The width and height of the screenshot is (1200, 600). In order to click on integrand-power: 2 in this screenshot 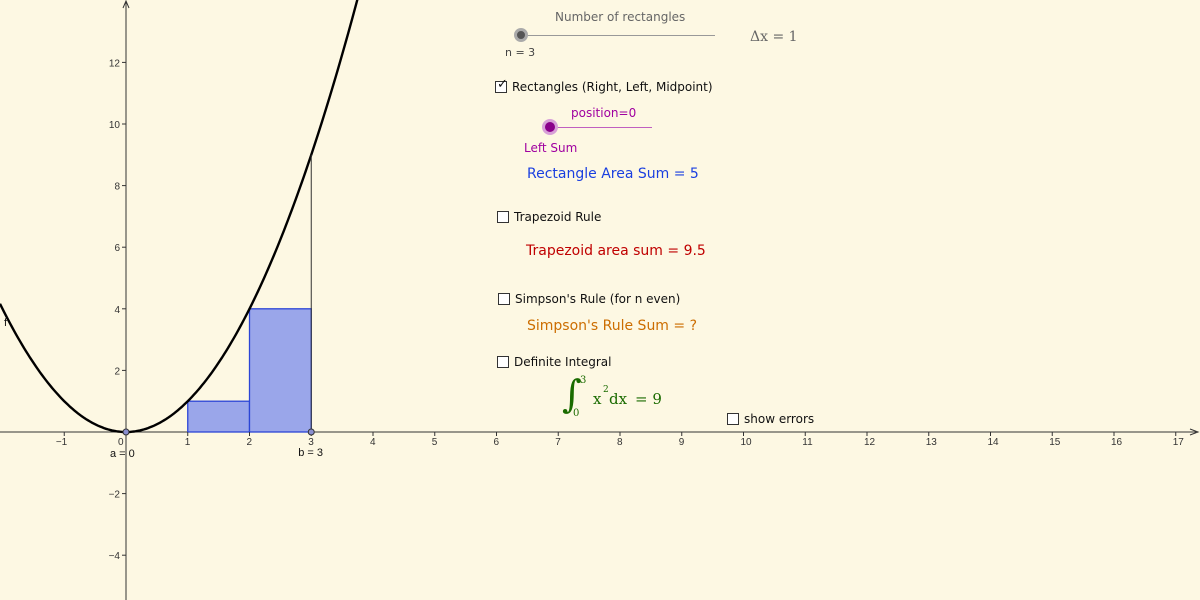, I will do `click(606, 390)`.